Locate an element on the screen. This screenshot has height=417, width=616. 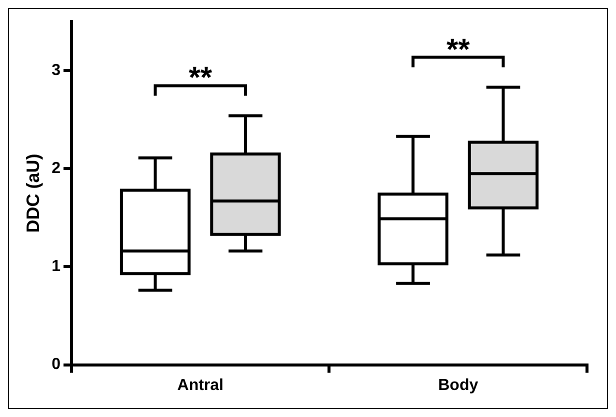
y-axis-title: DDC (aU) is located at coordinates (32, 193).